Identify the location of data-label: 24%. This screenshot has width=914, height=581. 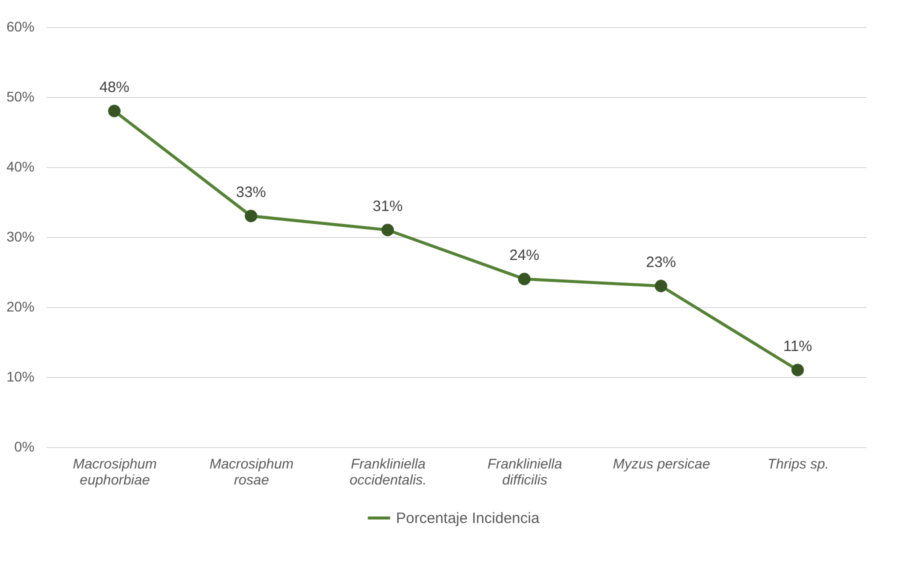
(524, 255).